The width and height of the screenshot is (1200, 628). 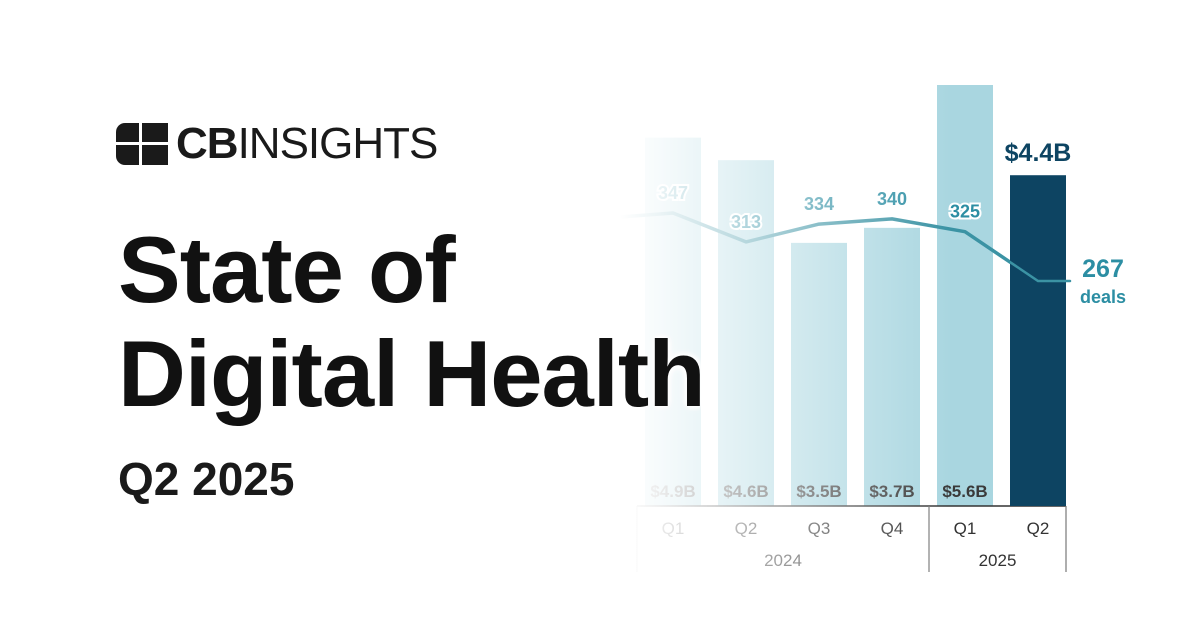 I want to click on report-period: Q2 2025, so click(x=206, y=479).